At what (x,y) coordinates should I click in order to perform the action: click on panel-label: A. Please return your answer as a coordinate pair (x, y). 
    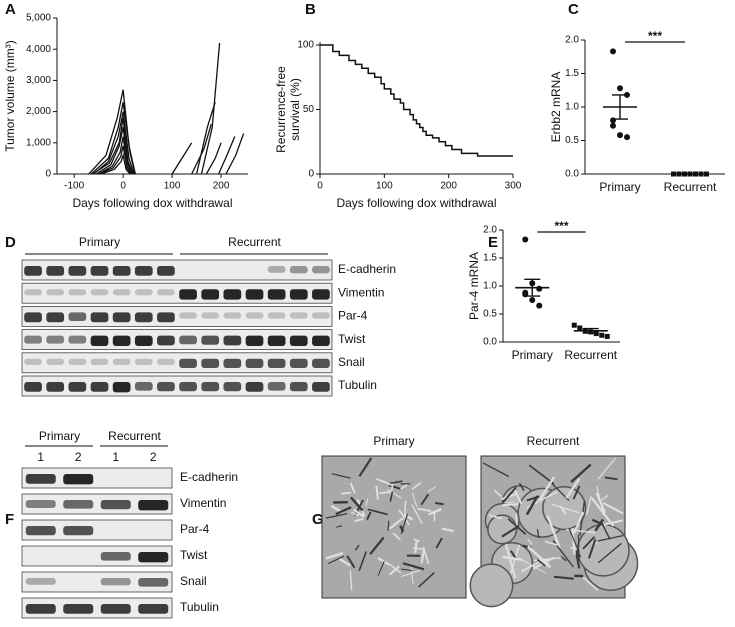
    Looking at the image, I should click on (10, 9).